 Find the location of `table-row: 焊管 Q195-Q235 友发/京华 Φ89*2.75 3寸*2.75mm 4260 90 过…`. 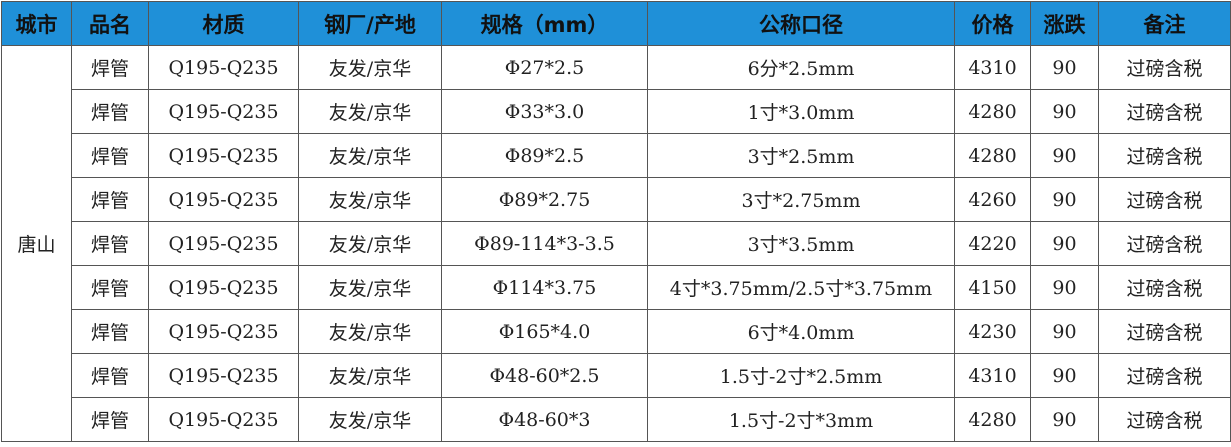

table-row: 焊管 Q195-Q235 友发/京华 Φ89*2.75 3寸*2.75mm 4260 90 过… is located at coordinates (616, 199).